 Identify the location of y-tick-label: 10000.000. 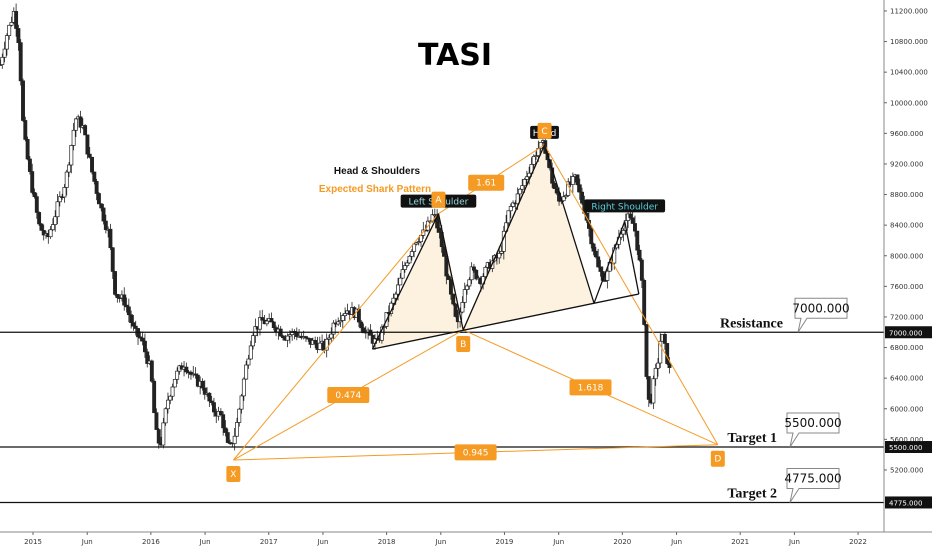
(909, 103).